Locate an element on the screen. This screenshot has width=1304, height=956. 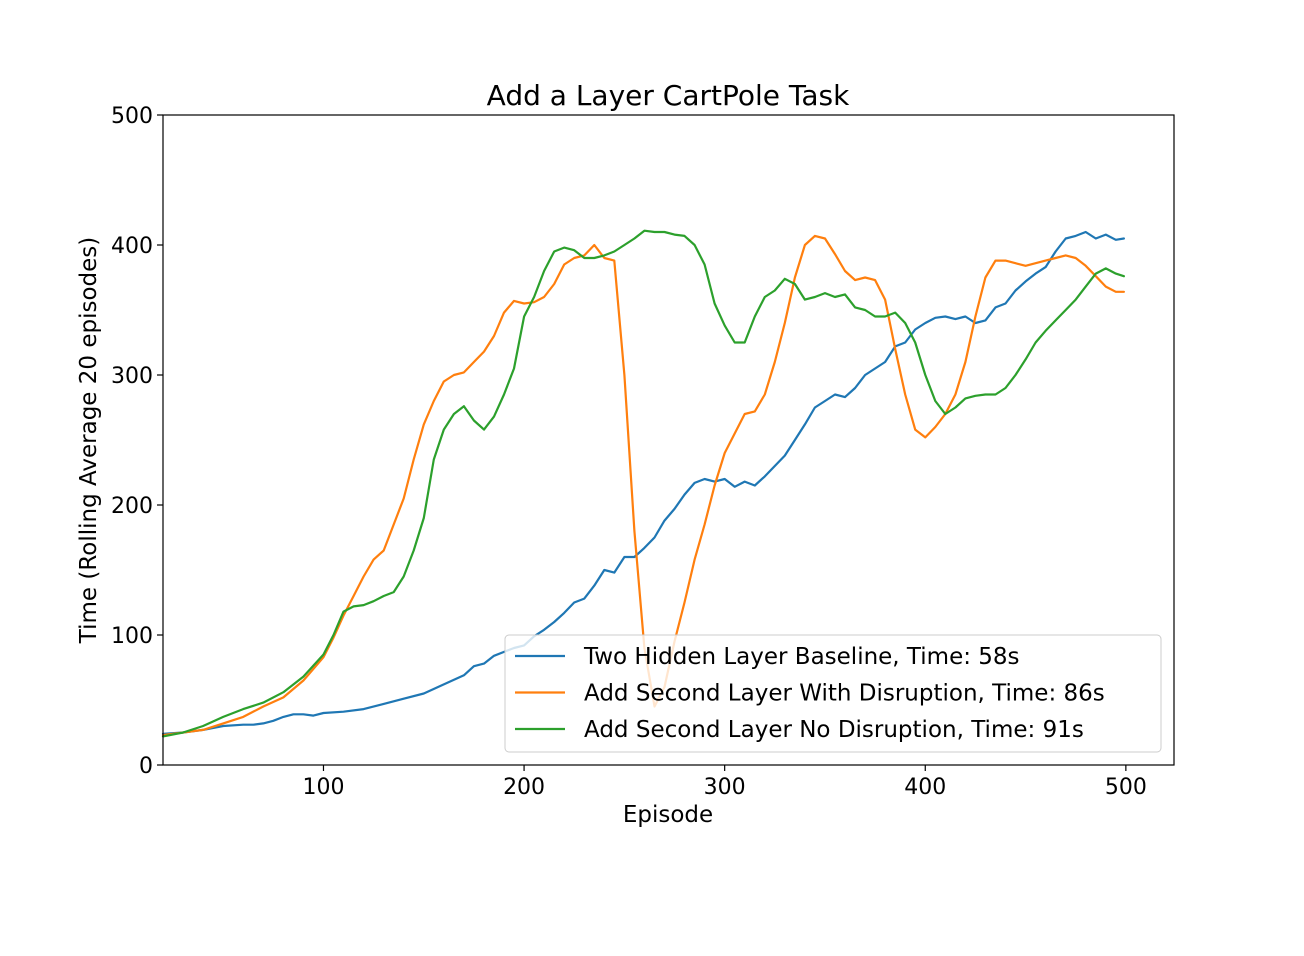
y-tick-label: 300 is located at coordinates (132, 376).